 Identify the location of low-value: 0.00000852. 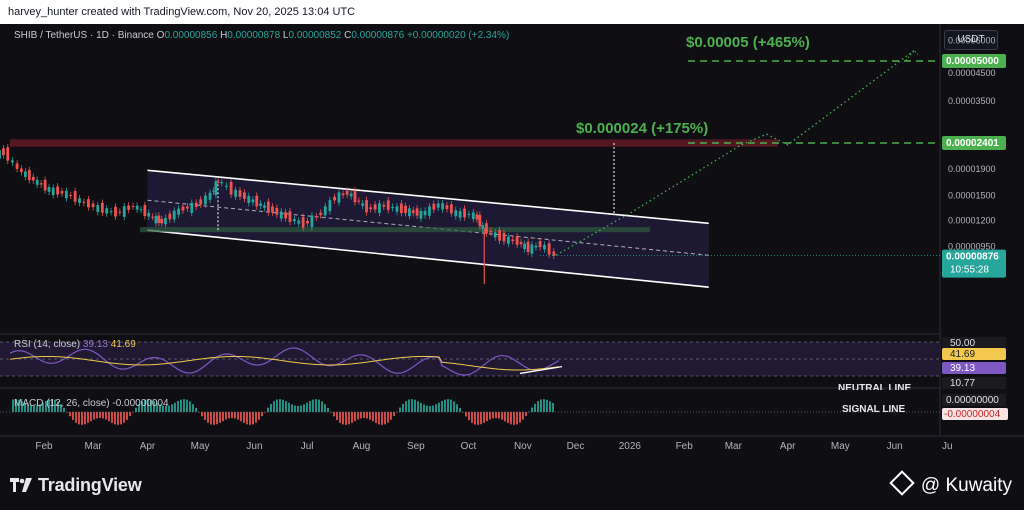
(315, 35).